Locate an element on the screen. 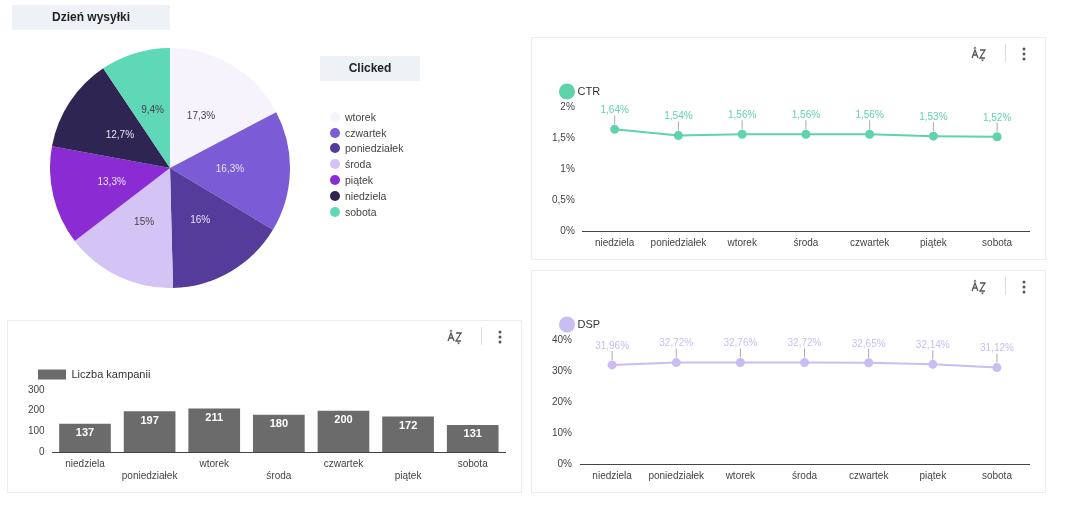 Image resolution: width=1066 pixels, height=511 pixels. y-tick-label: 10% is located at coordinates (562, 432).